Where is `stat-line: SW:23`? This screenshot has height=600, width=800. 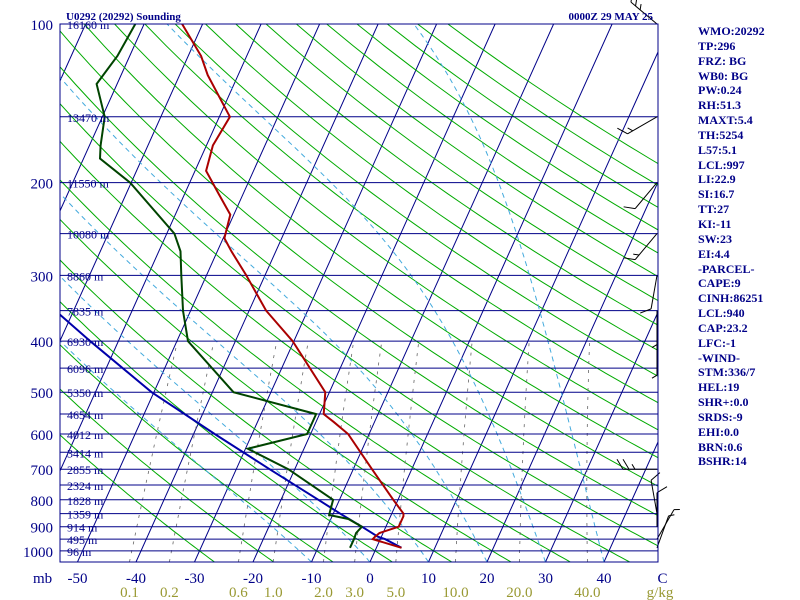
stat-line: SW:23 is located at coordinates (715, 238).